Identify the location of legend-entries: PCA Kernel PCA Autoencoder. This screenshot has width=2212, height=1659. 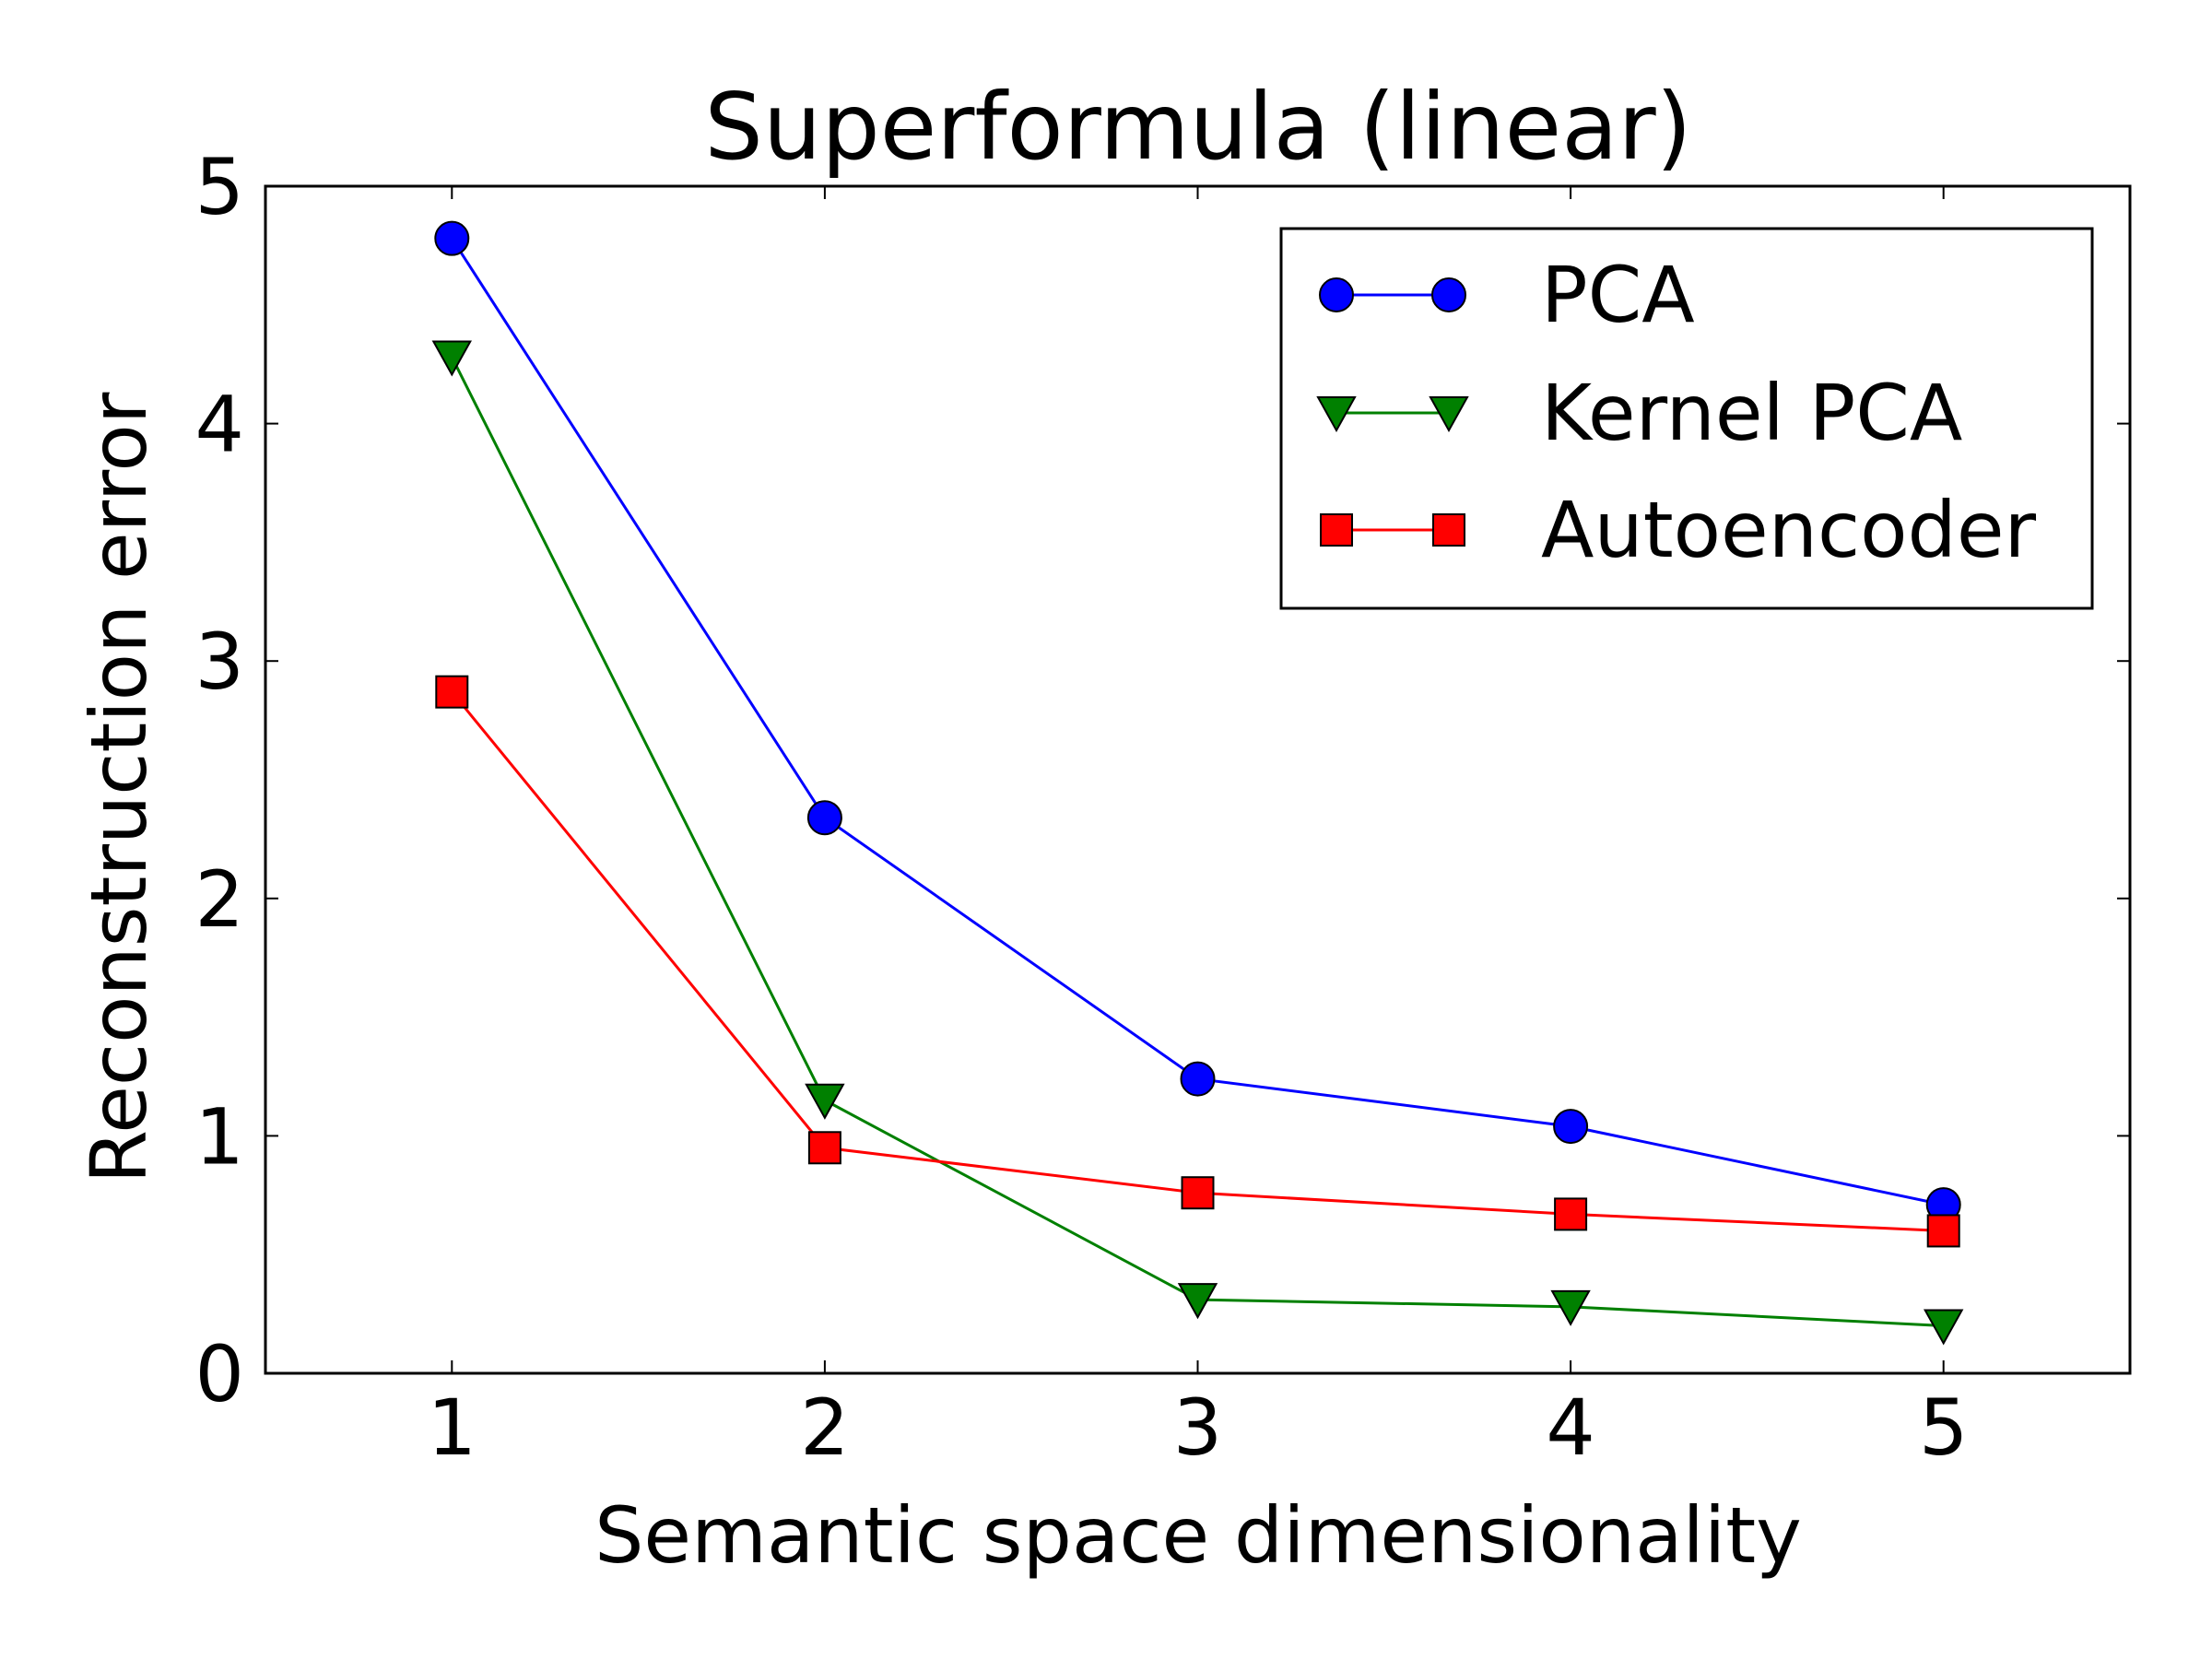
(1676, 412).